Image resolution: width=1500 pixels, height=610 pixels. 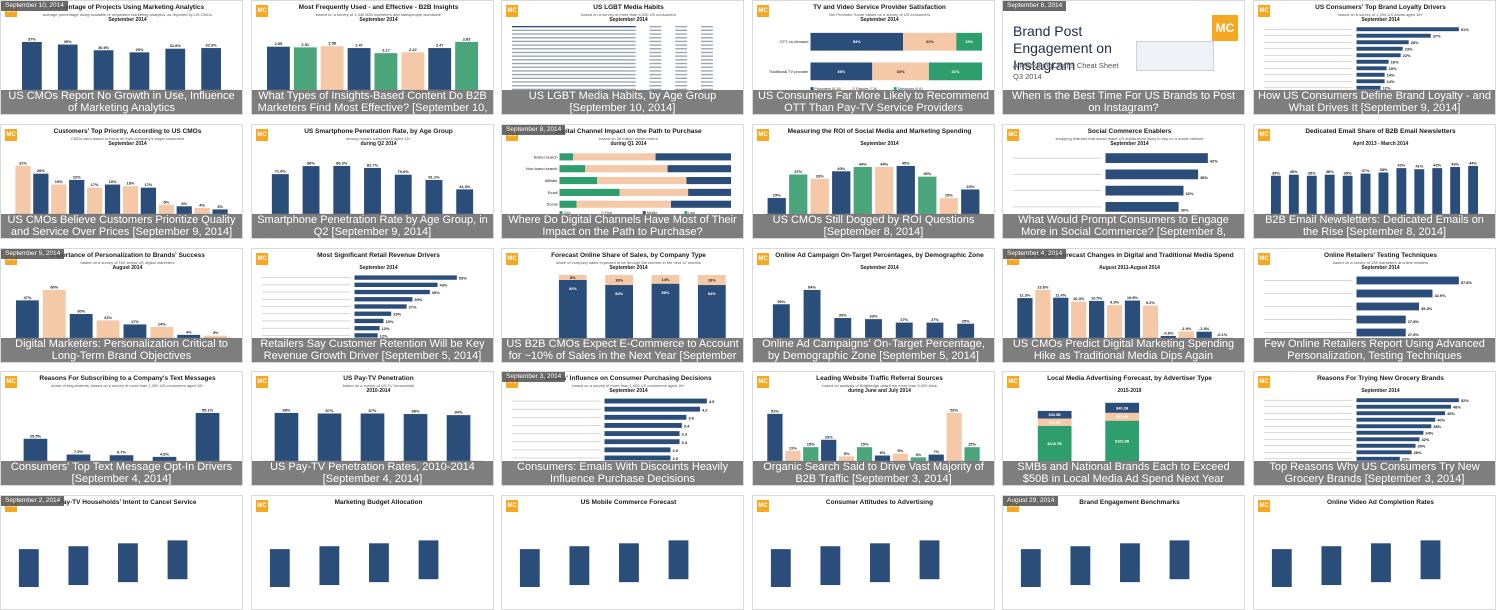 I want to click on bar-value-label: 23%, so click(x=970, y=186).